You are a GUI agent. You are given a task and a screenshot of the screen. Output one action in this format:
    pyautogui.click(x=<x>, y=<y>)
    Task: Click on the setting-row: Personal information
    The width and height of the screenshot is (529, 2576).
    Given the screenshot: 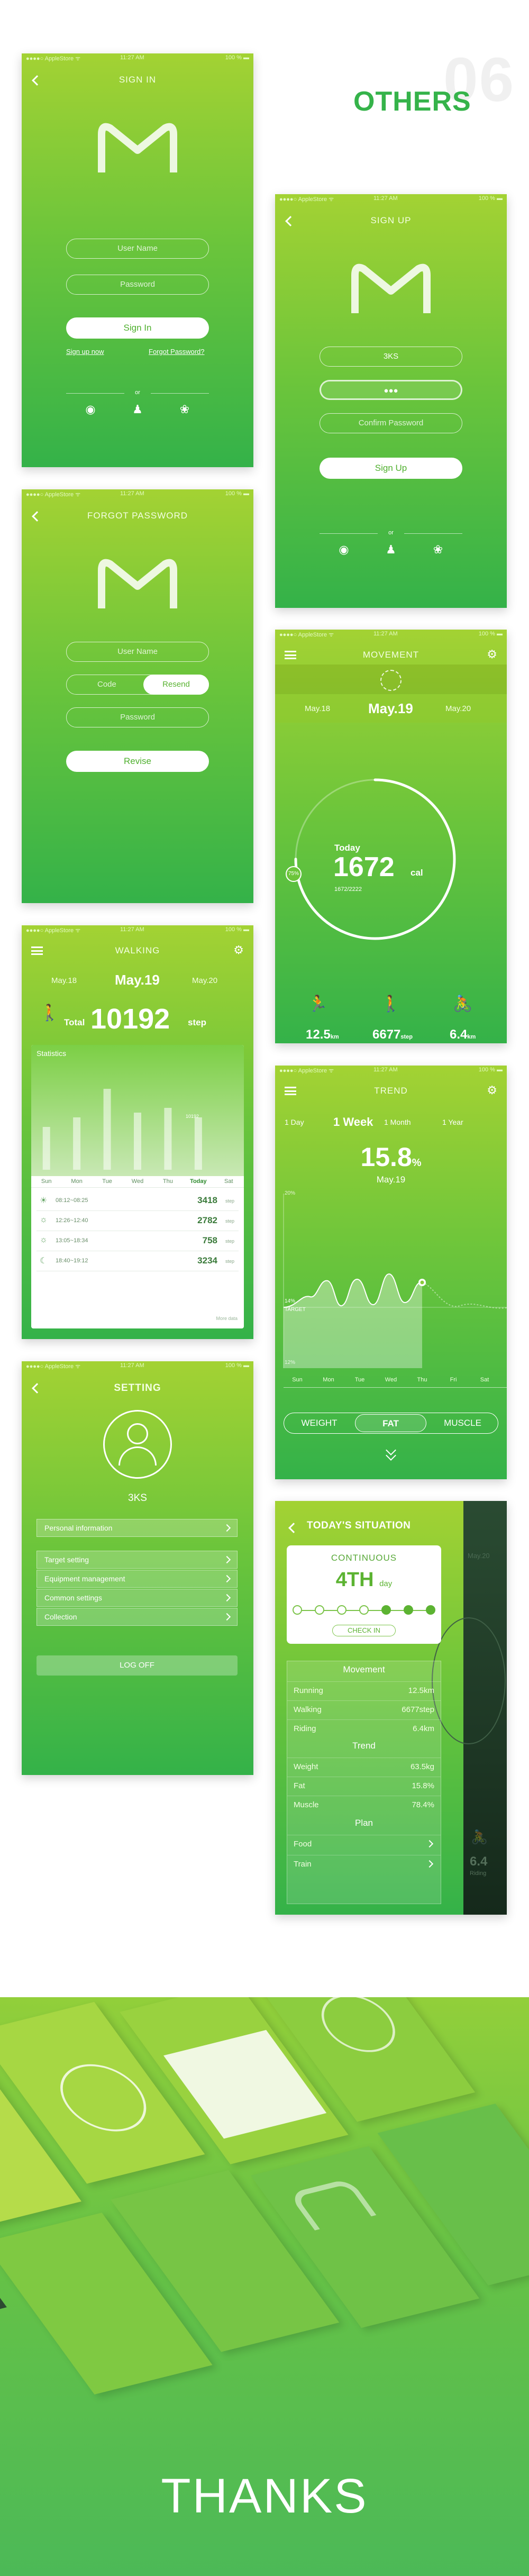 What is the action you would take?
    pyautogui.click(x=137, y=1528)
    